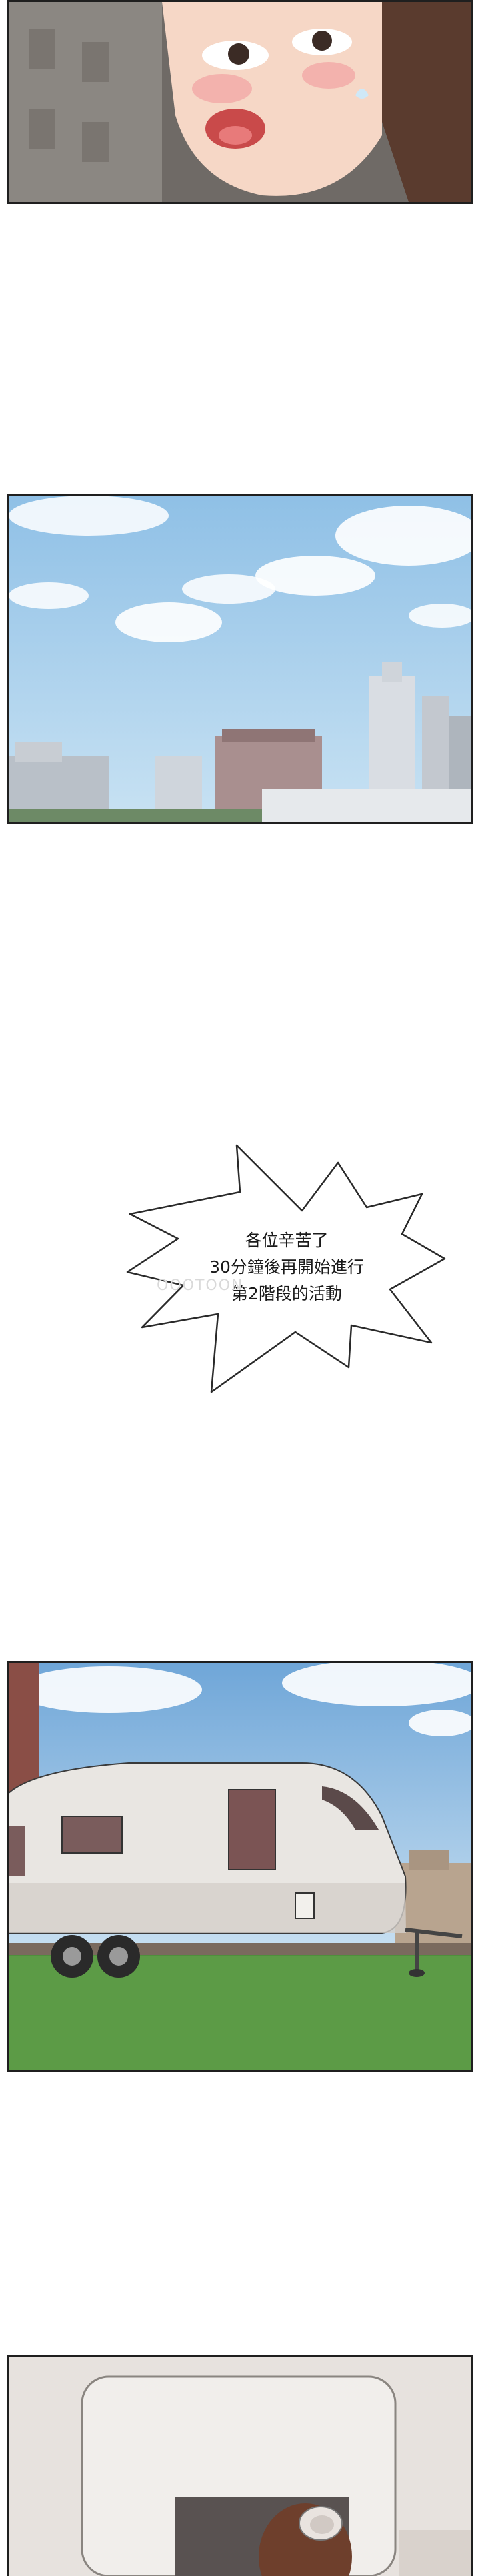  Describe the element at coordinates (200, 1285) in the screenshot. I see `watermark: OOOTOON` at that location.